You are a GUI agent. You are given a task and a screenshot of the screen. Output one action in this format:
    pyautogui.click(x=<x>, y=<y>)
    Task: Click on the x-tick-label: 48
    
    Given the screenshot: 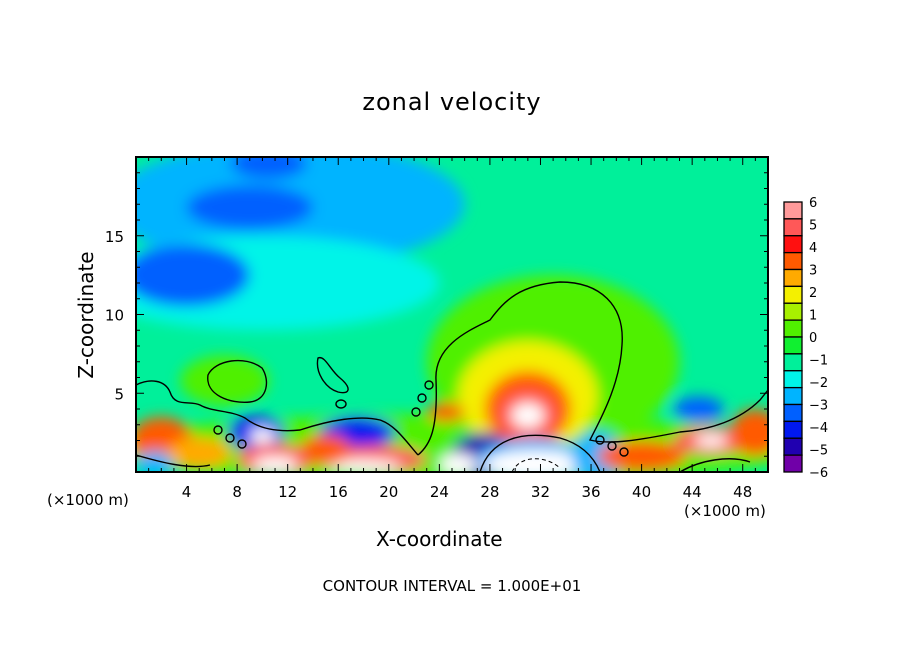 What is the action you would take?
    pyautogui.click(x=742, y=492)
    